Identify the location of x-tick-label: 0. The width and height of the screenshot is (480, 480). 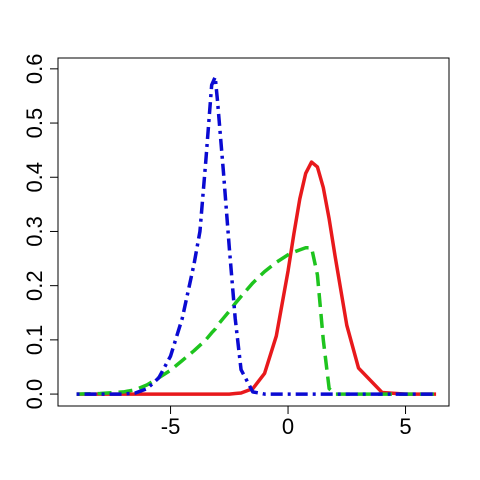
(288, 426).